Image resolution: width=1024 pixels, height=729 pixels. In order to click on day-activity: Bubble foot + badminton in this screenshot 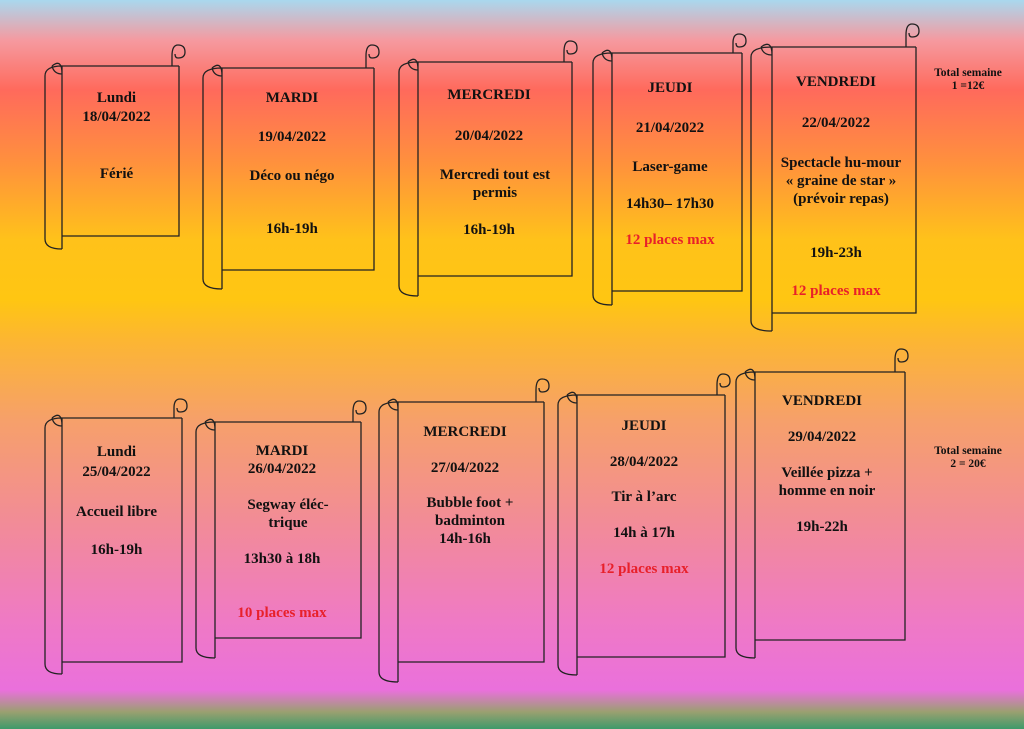, I will do `click(470, 512)`.